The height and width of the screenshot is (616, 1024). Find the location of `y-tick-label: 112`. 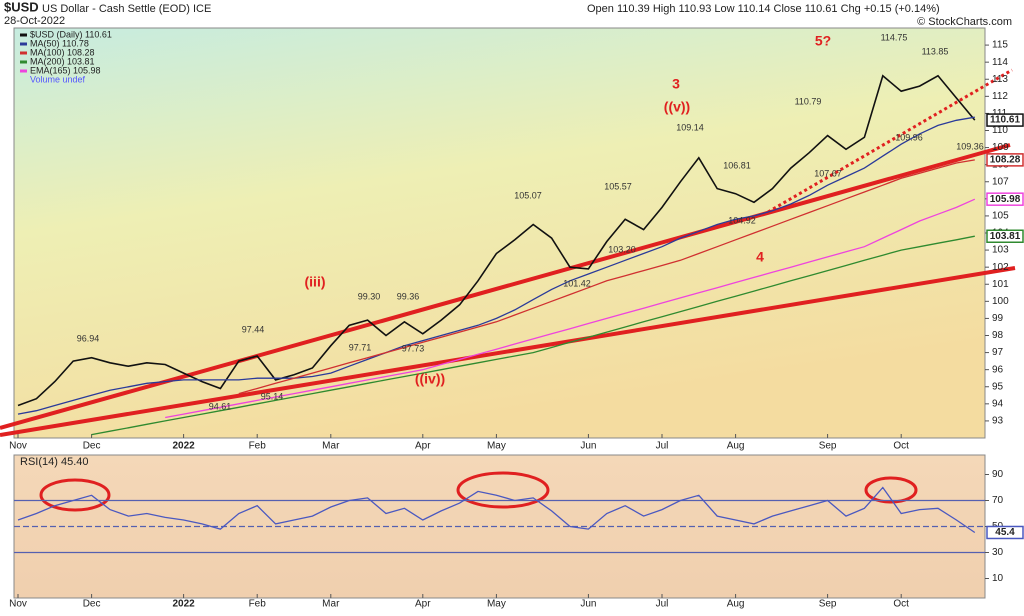

y-tick-label: 112 is located at coordinates (1000, 96).